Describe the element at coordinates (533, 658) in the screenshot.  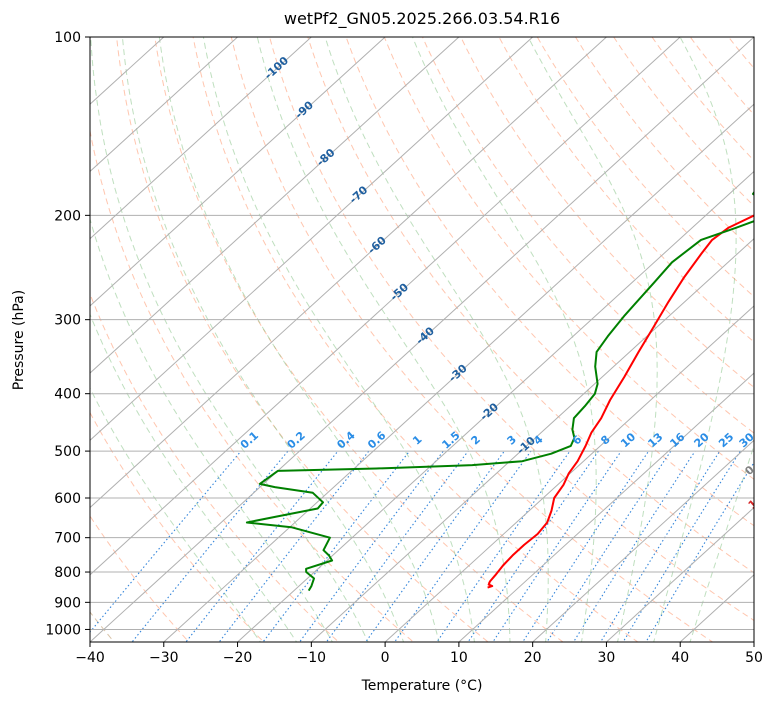
I see `x-tick-label: 20` at that location.